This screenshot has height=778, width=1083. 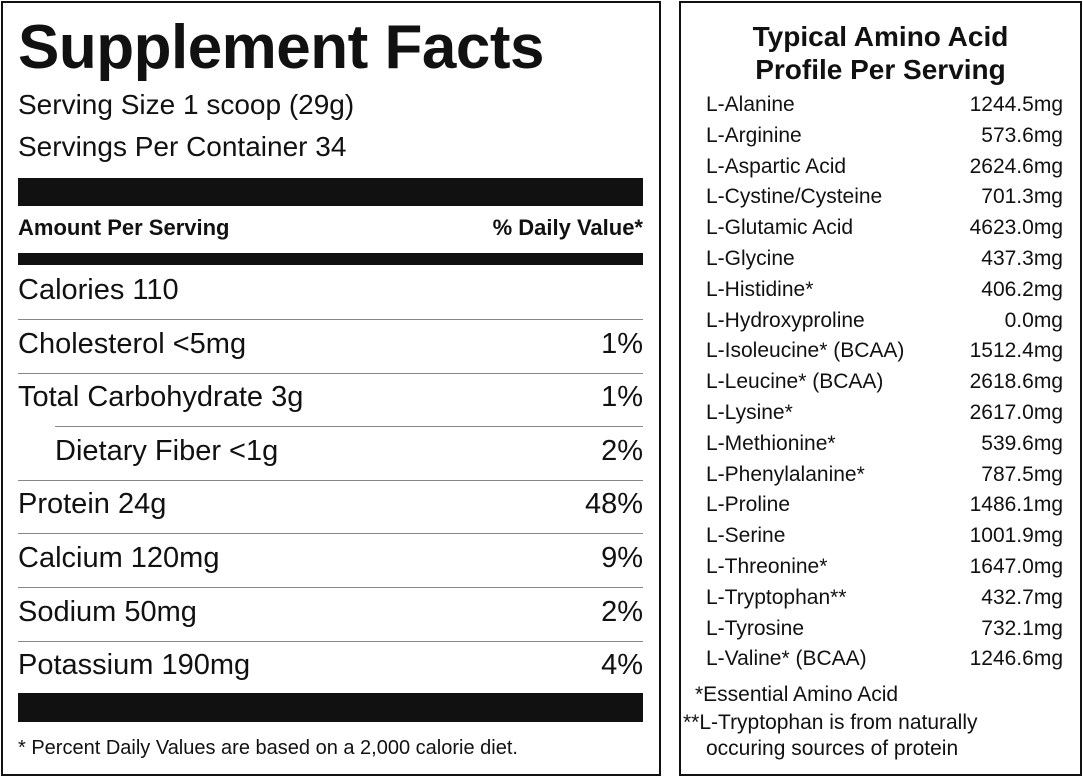 I want to click on amino-amount: 701.3mg, so click(x=1022, y=197).